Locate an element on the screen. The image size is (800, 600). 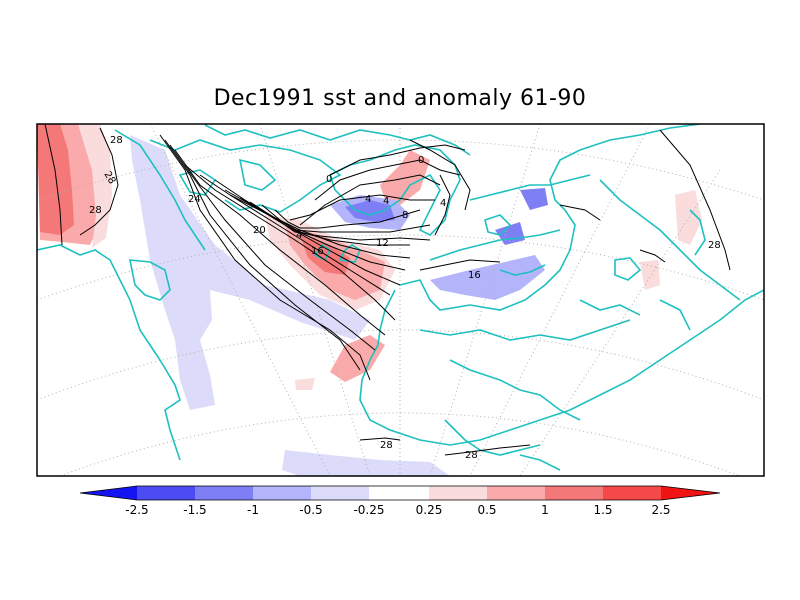
neg-anomaly-norwegian-core is located at coordinates (370, 211).